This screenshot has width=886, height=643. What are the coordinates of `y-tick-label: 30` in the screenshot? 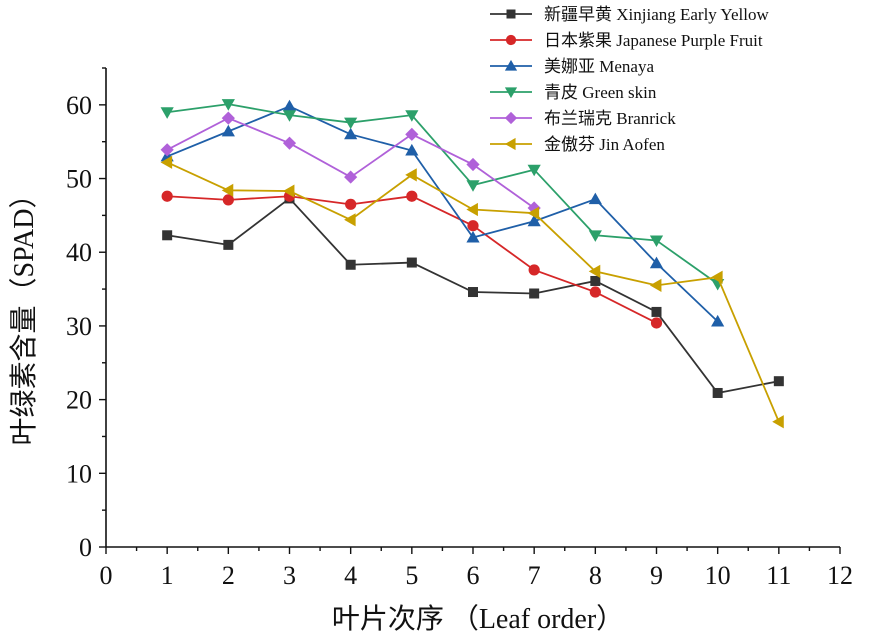 It's located at (79, 326).